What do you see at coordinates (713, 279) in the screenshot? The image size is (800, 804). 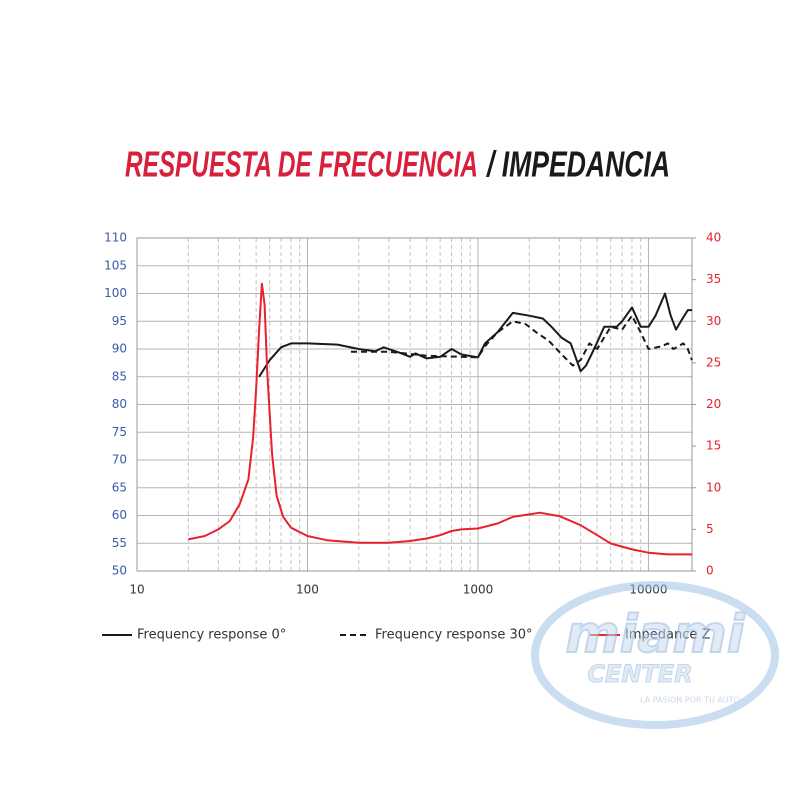 I see `y2-tick-label: 35` at bounding box center [713, 279].